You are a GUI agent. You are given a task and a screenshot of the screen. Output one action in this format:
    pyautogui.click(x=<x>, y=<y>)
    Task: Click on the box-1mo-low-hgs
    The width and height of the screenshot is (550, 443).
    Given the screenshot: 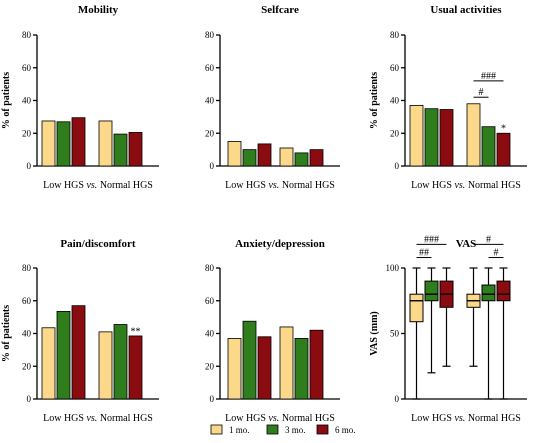 What is the action you would take?
    pyautogui.click(x=416, y=333)
    